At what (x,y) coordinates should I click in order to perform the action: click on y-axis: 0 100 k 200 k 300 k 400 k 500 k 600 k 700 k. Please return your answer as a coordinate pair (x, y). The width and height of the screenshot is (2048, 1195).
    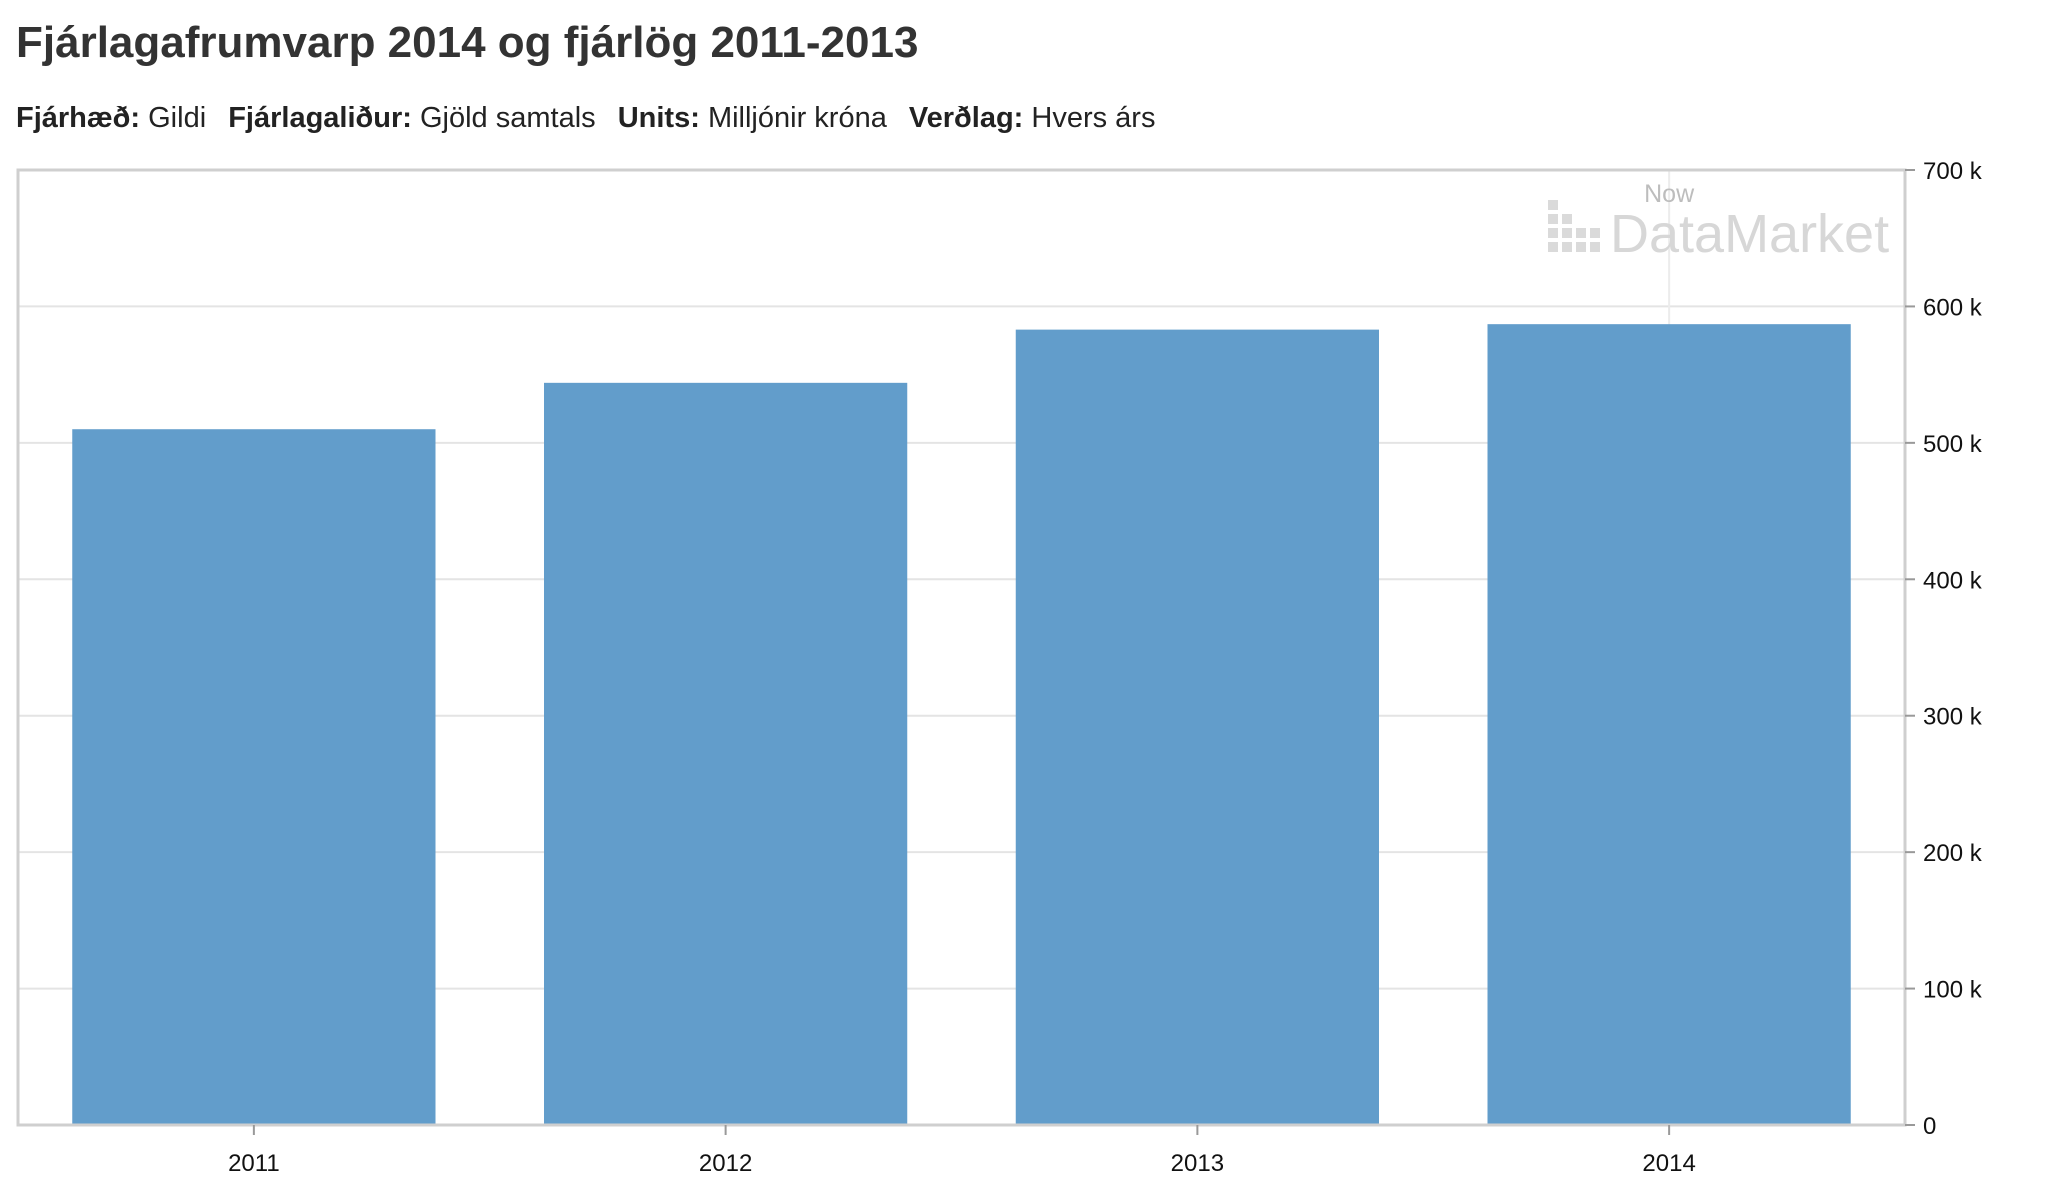
    Looking at the image, I should click on (1944, 649).